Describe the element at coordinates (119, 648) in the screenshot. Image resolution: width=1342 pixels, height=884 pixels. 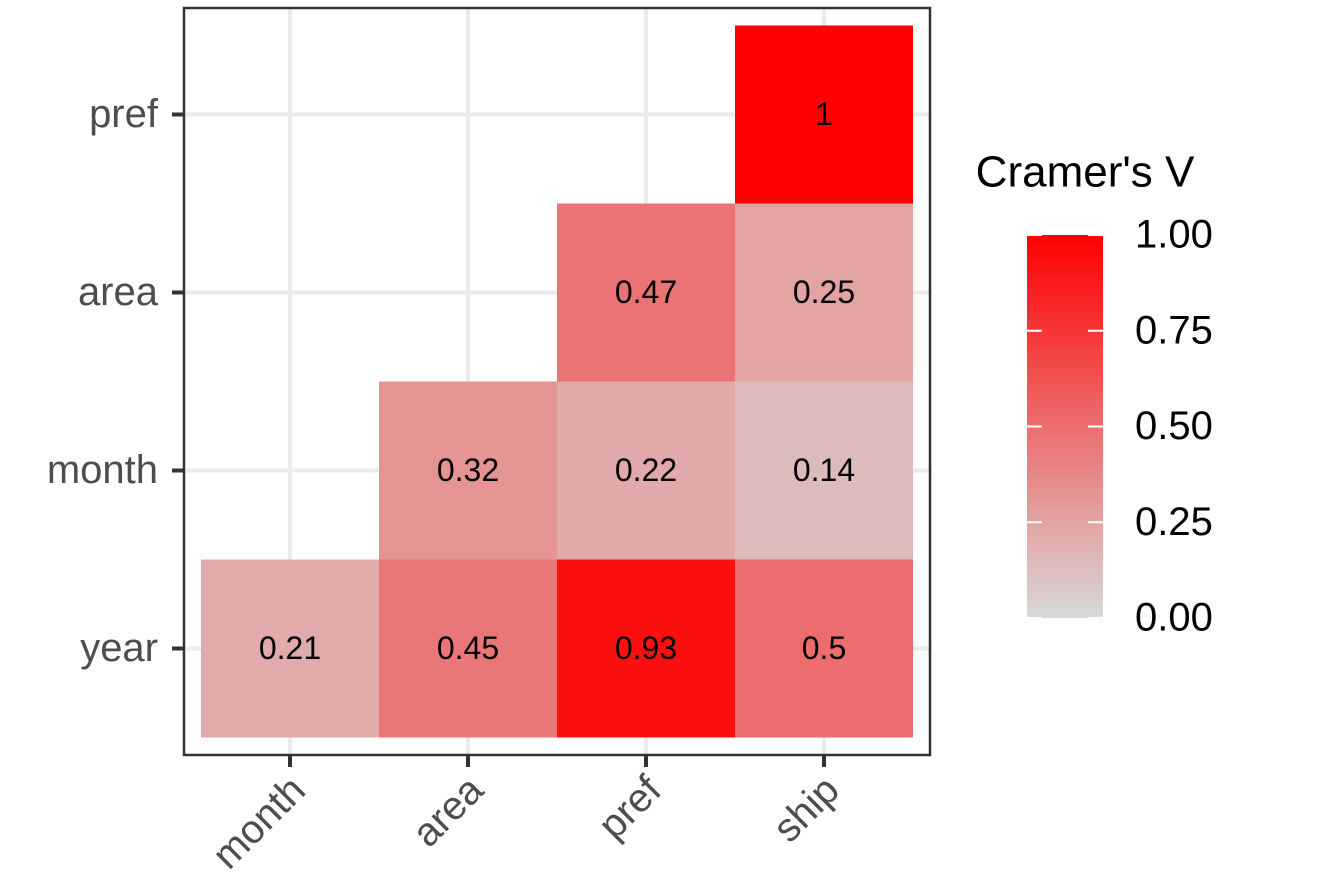
I see `y-tick-label: year` at that location.